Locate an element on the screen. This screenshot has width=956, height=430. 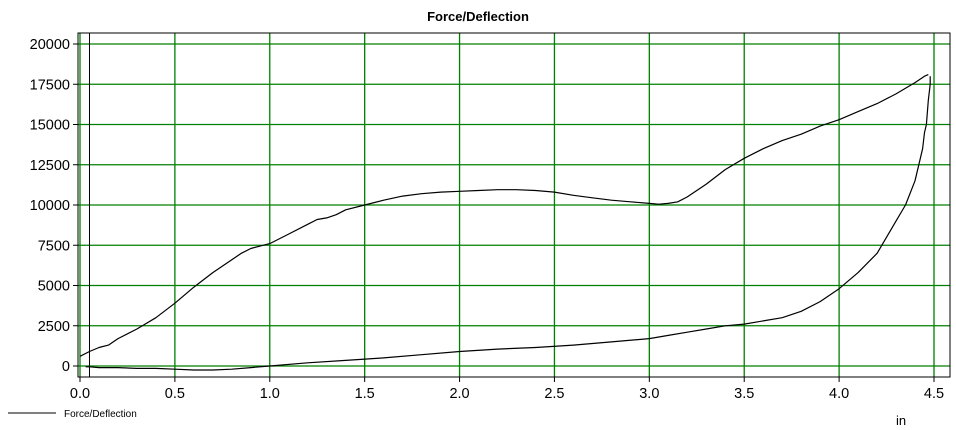
y-axis-ticks: 0 2500 5000 7500 10000 12500 15000 17500 20000 is located at coordinates (54, 206).